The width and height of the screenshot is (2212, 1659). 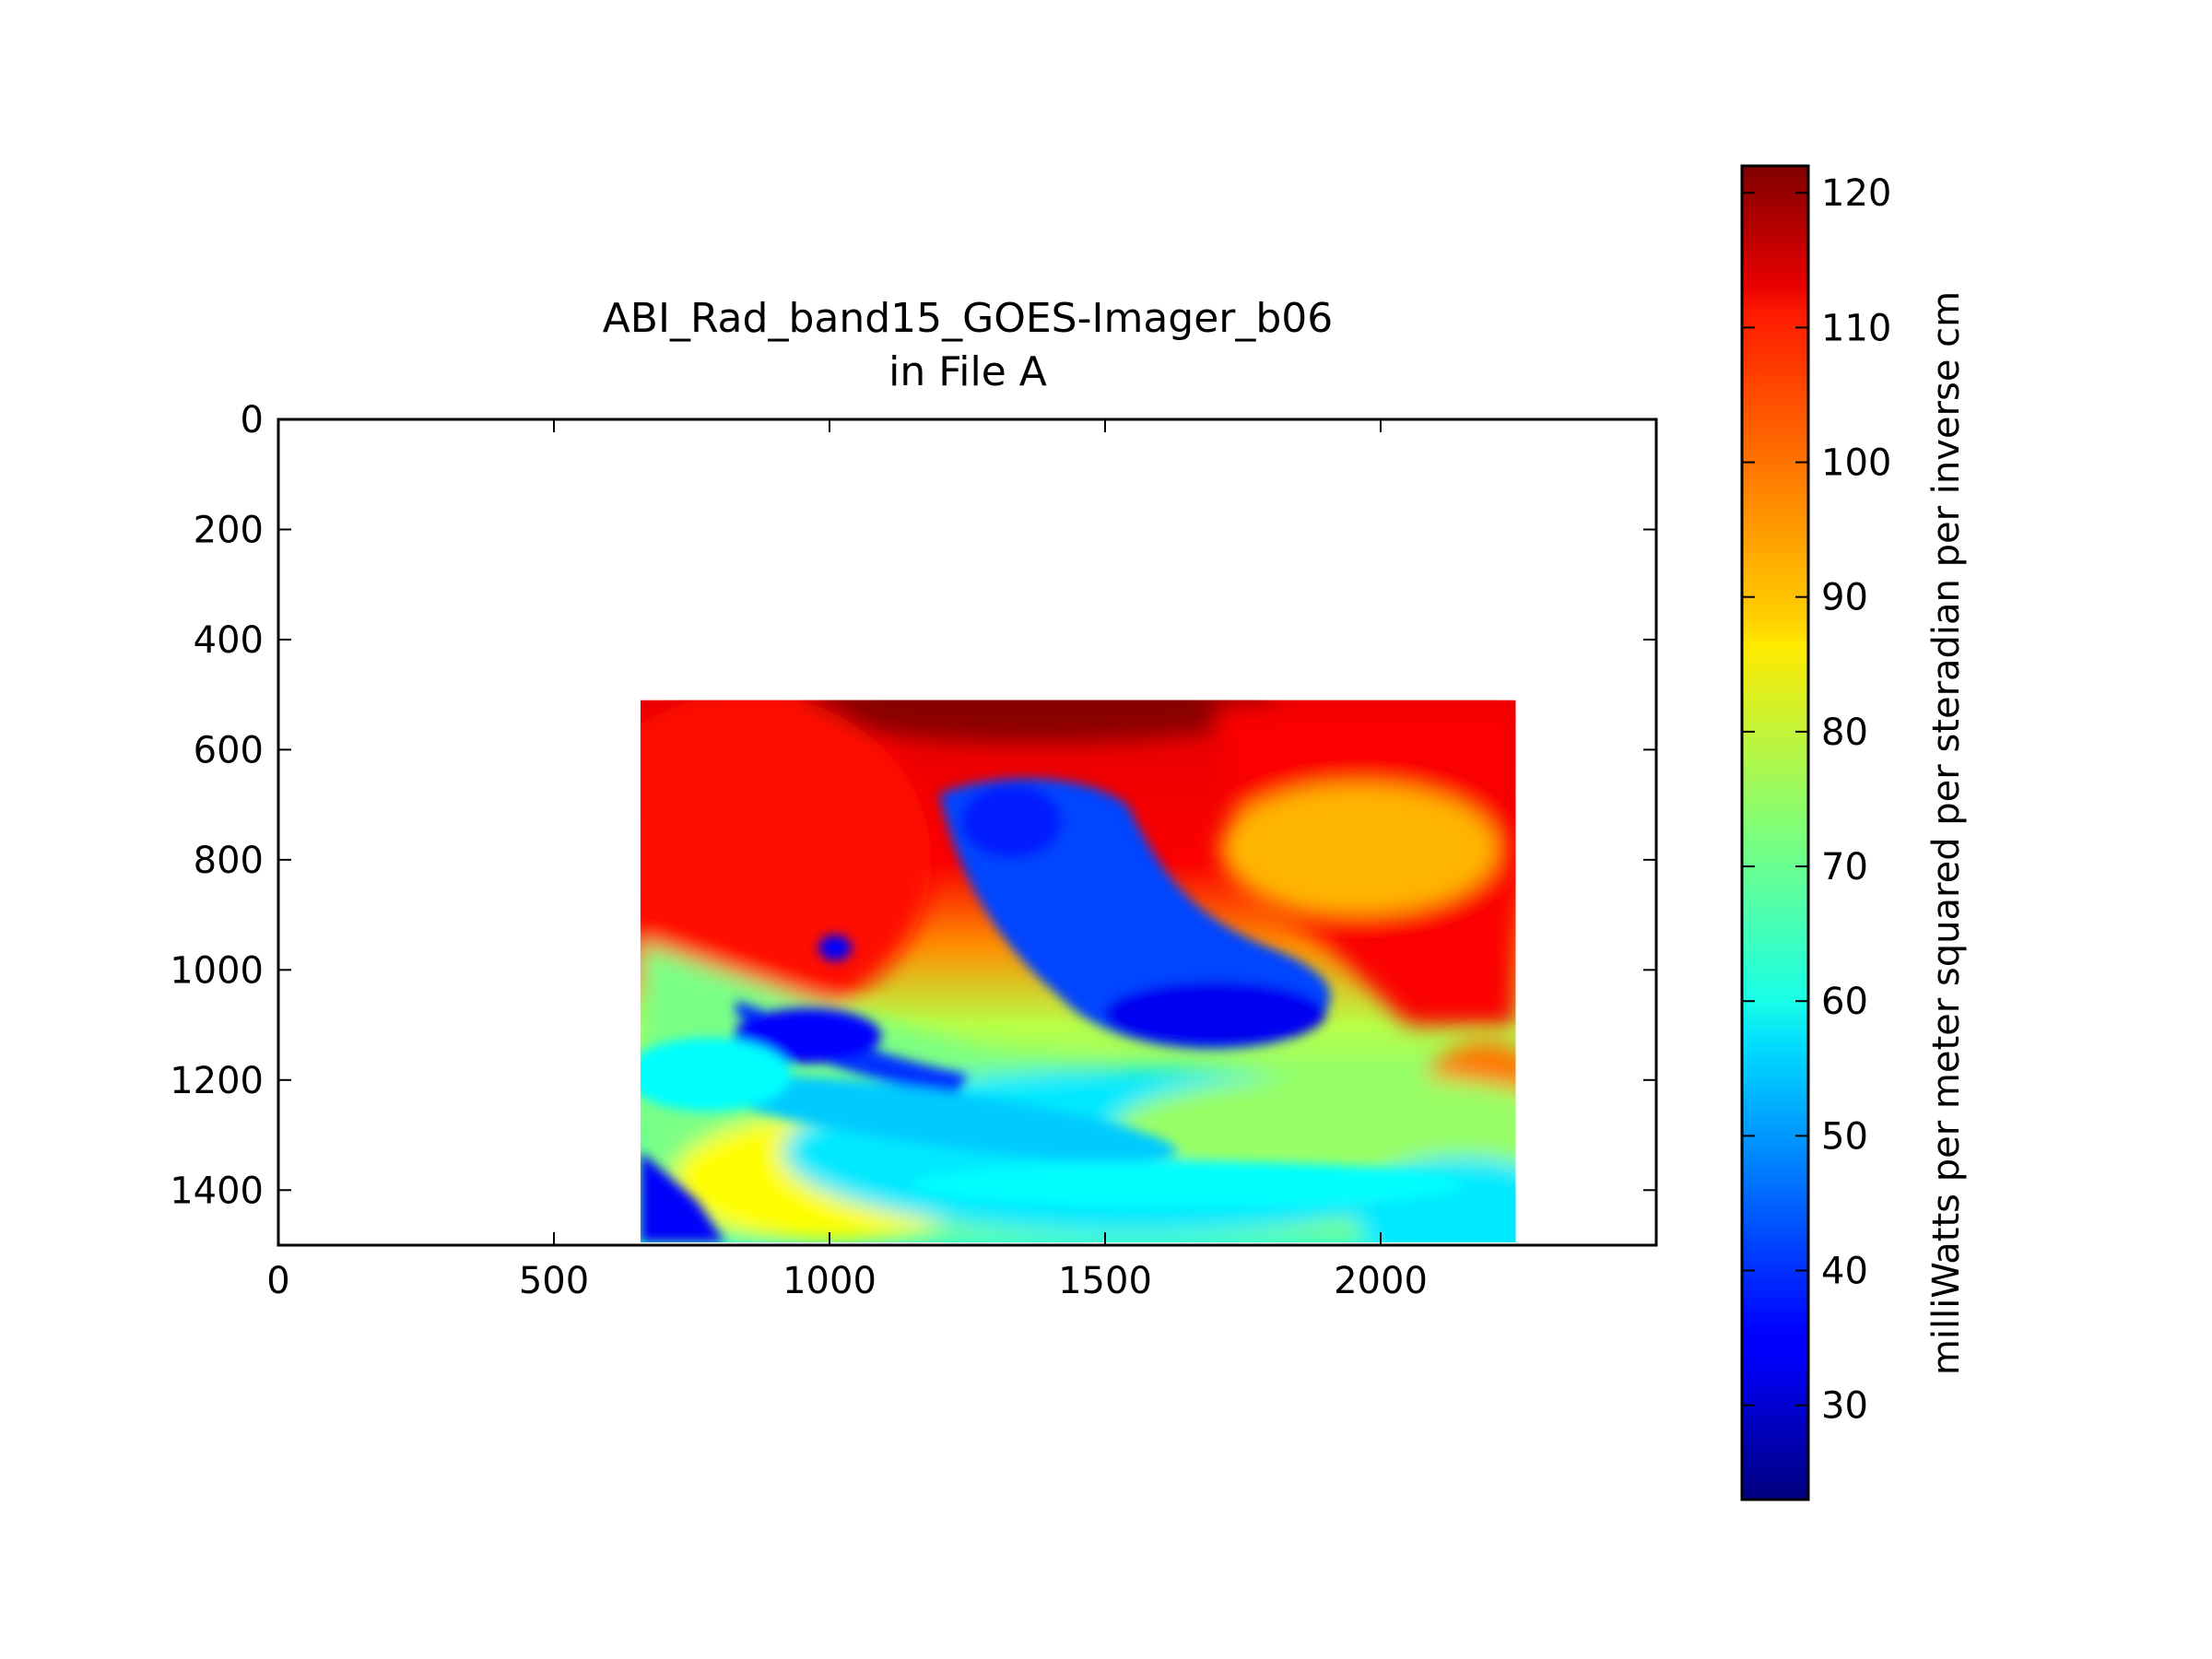 What do you see at coordinates (968, 345) in the screenshot?
I see `chart-title-group: ABI_Rad_band15_GOES-Imager_b06 in File A` at bounding box center [968, 345].